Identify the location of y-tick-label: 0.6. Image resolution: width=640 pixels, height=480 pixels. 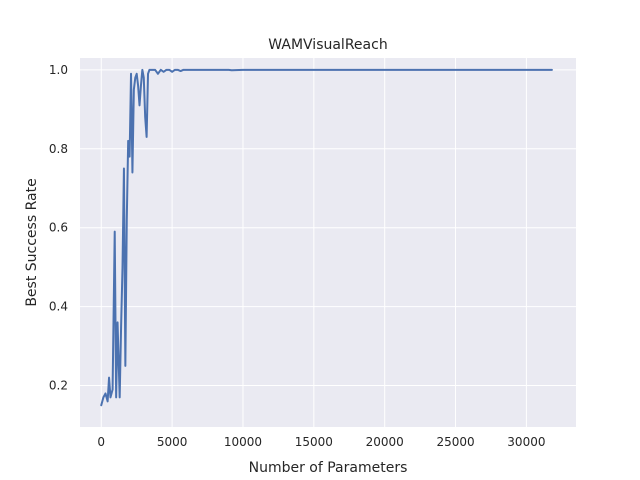
(58, 228).